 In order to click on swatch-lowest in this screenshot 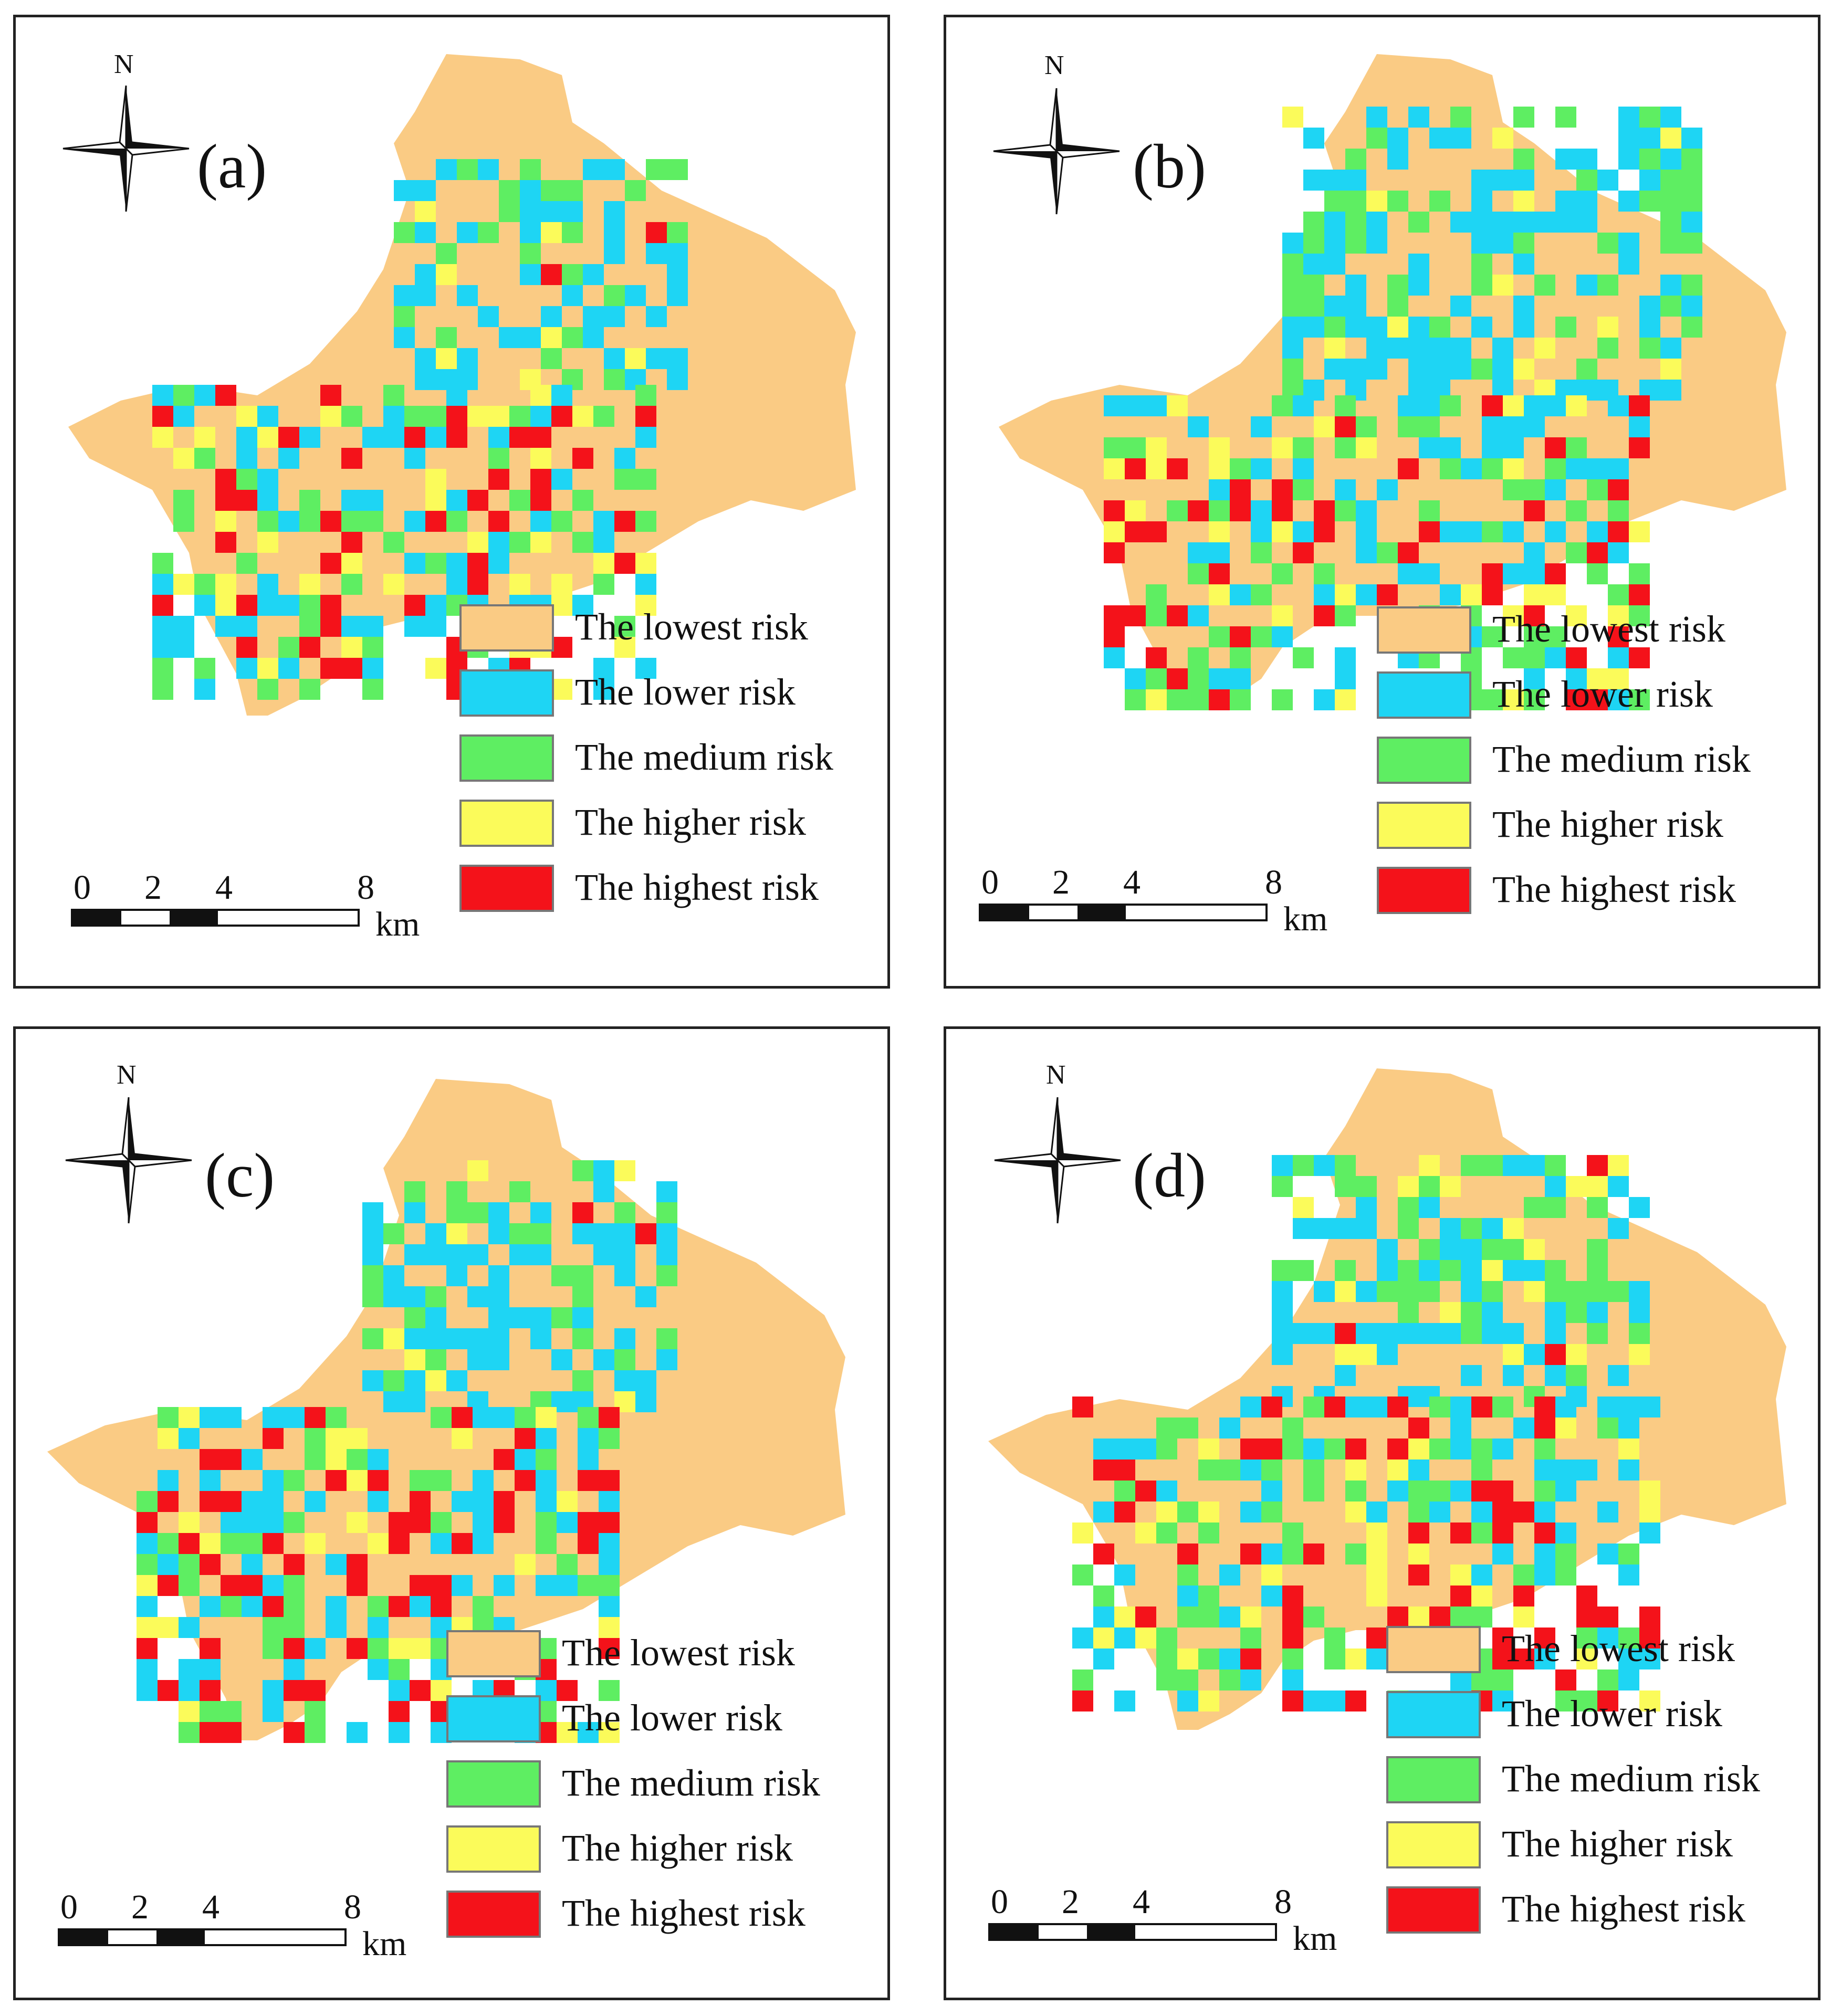, I will do `click(1433, 1649)`.